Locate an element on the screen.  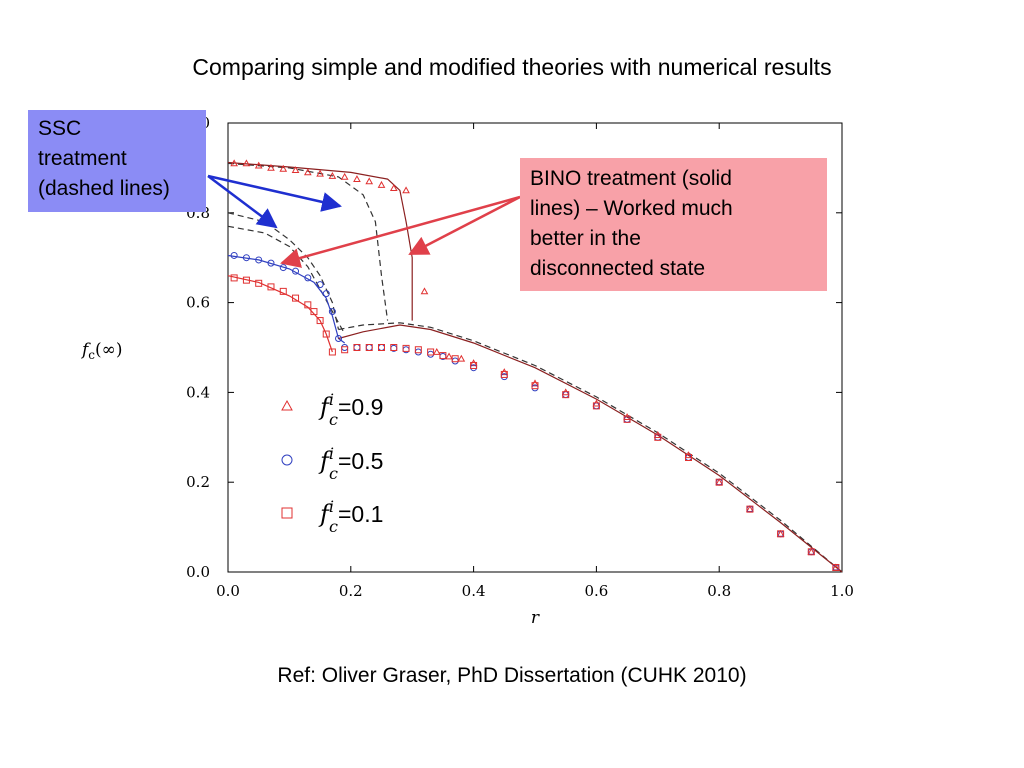
x-tick-label: 0.2 is located at coordinates (351, 591).